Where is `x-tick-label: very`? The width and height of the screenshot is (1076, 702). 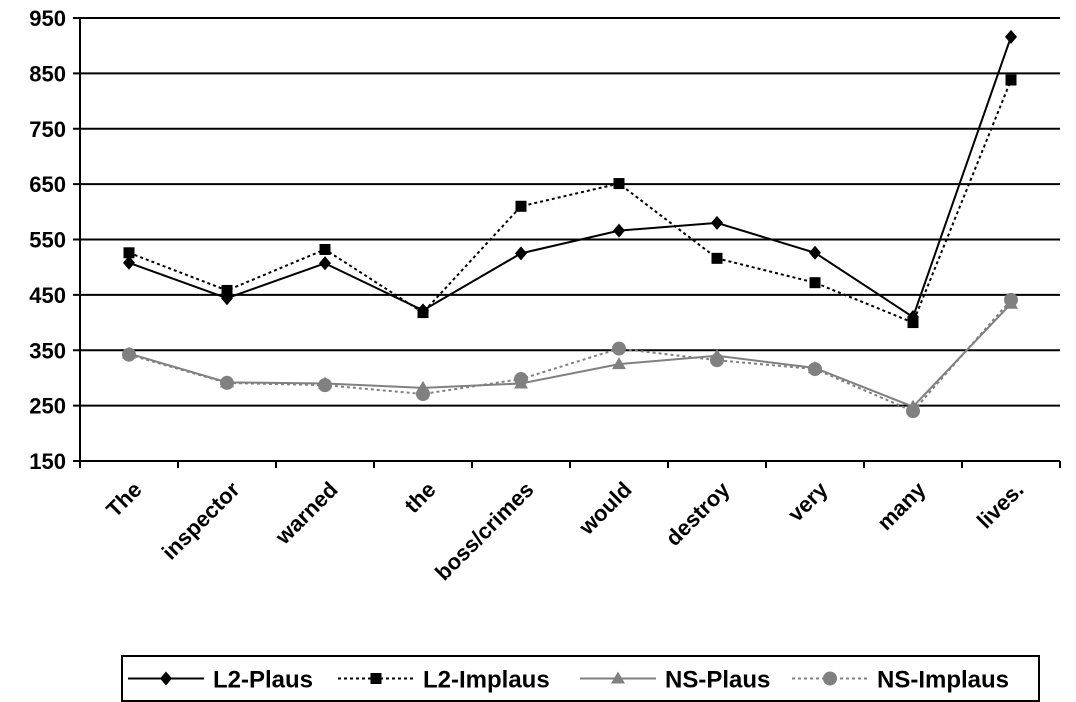
x-tick-label: very is located at coordinates (808, 501).